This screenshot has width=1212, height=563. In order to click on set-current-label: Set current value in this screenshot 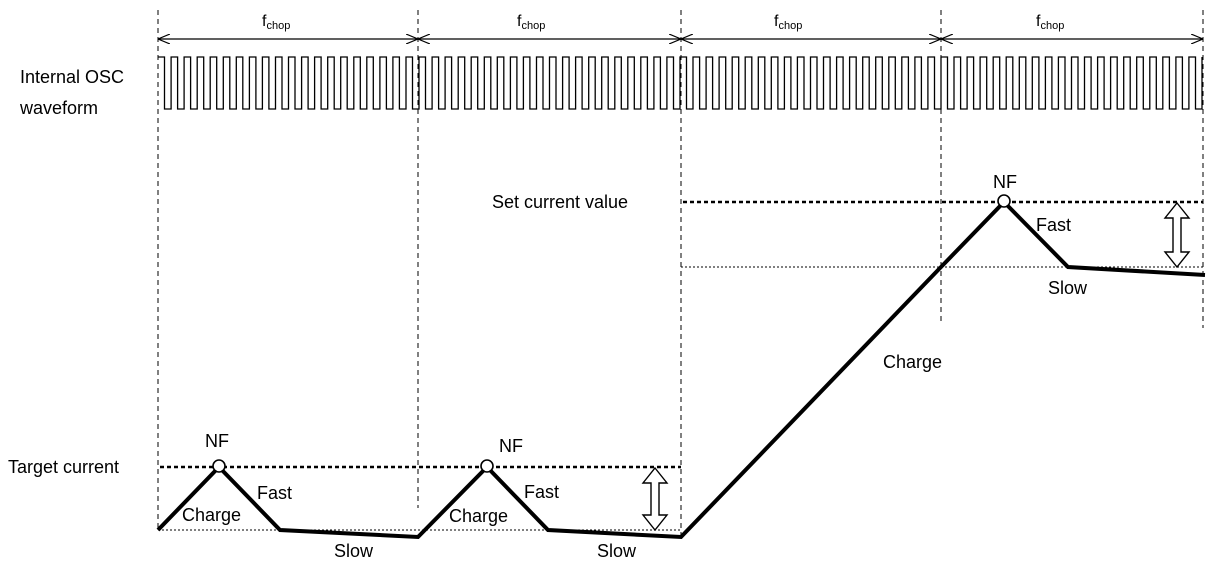, I will do `click(560, 202)`.